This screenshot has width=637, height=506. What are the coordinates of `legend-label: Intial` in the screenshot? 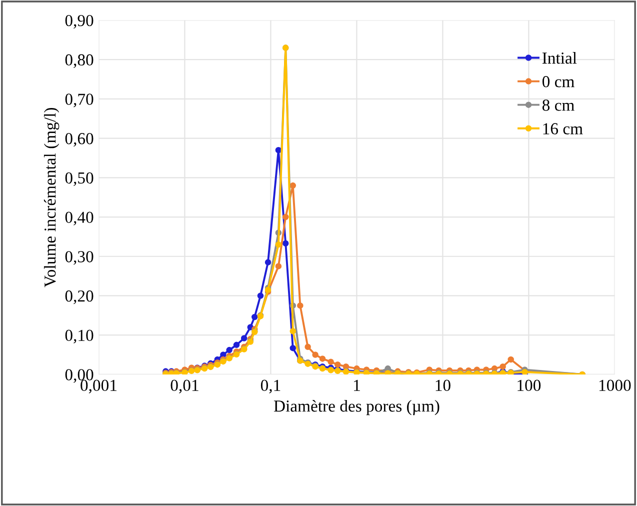 It's located at (559, 58).